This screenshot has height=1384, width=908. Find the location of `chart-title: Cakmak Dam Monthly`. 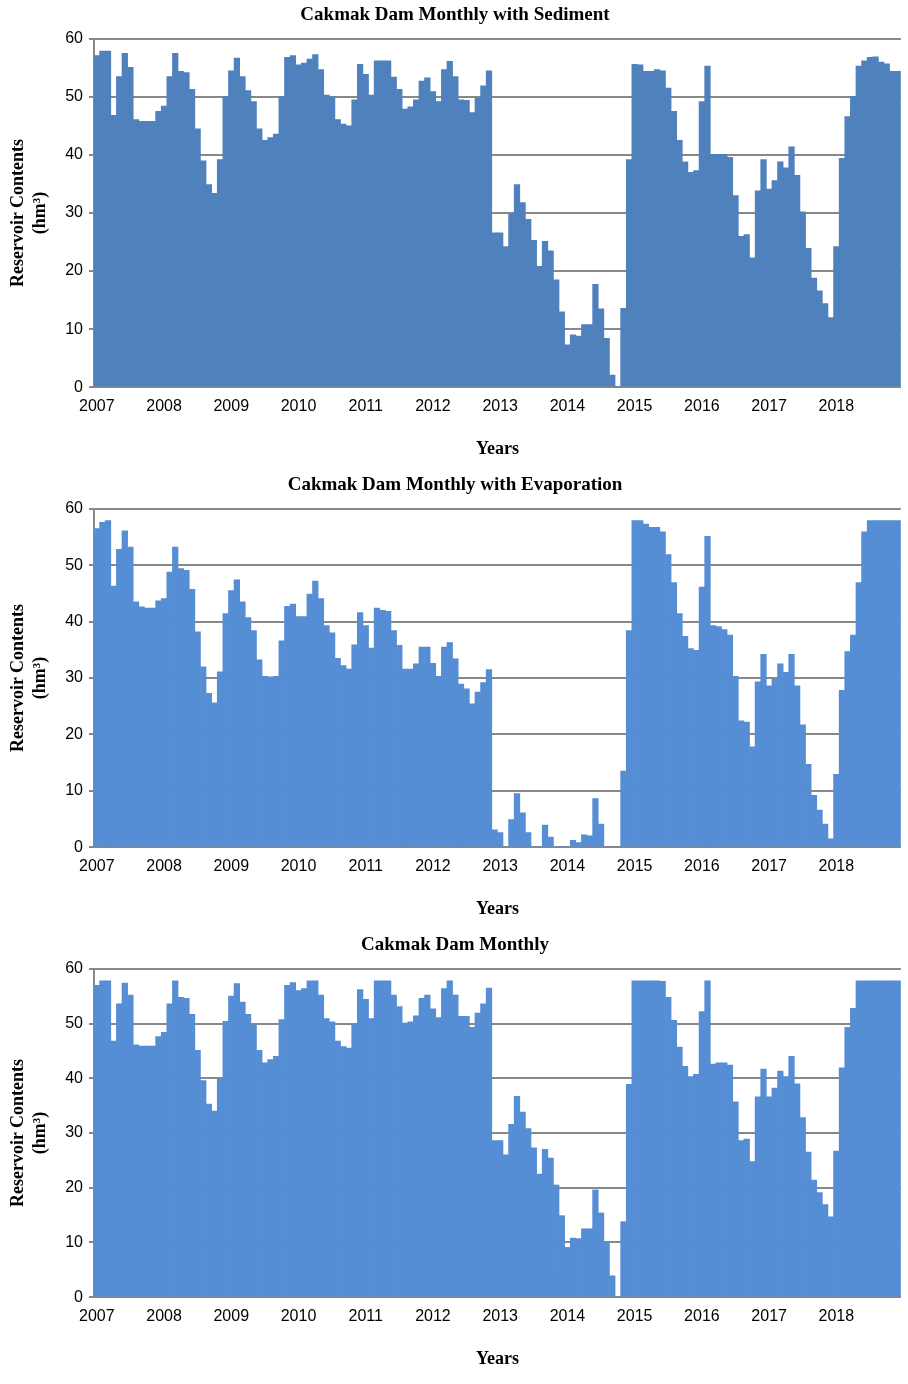

chart-title: Cakmak Dam Monthly is located at coordinates (455, 944).